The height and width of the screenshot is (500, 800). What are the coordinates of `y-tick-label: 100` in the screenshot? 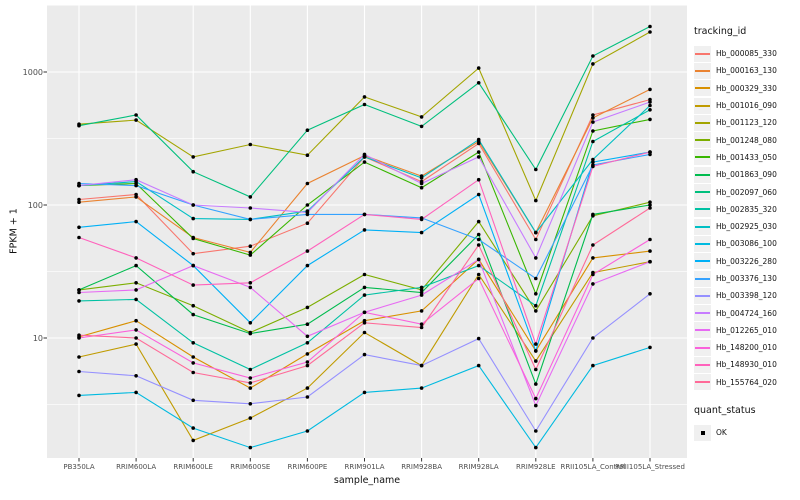 It's located at (35, 205).